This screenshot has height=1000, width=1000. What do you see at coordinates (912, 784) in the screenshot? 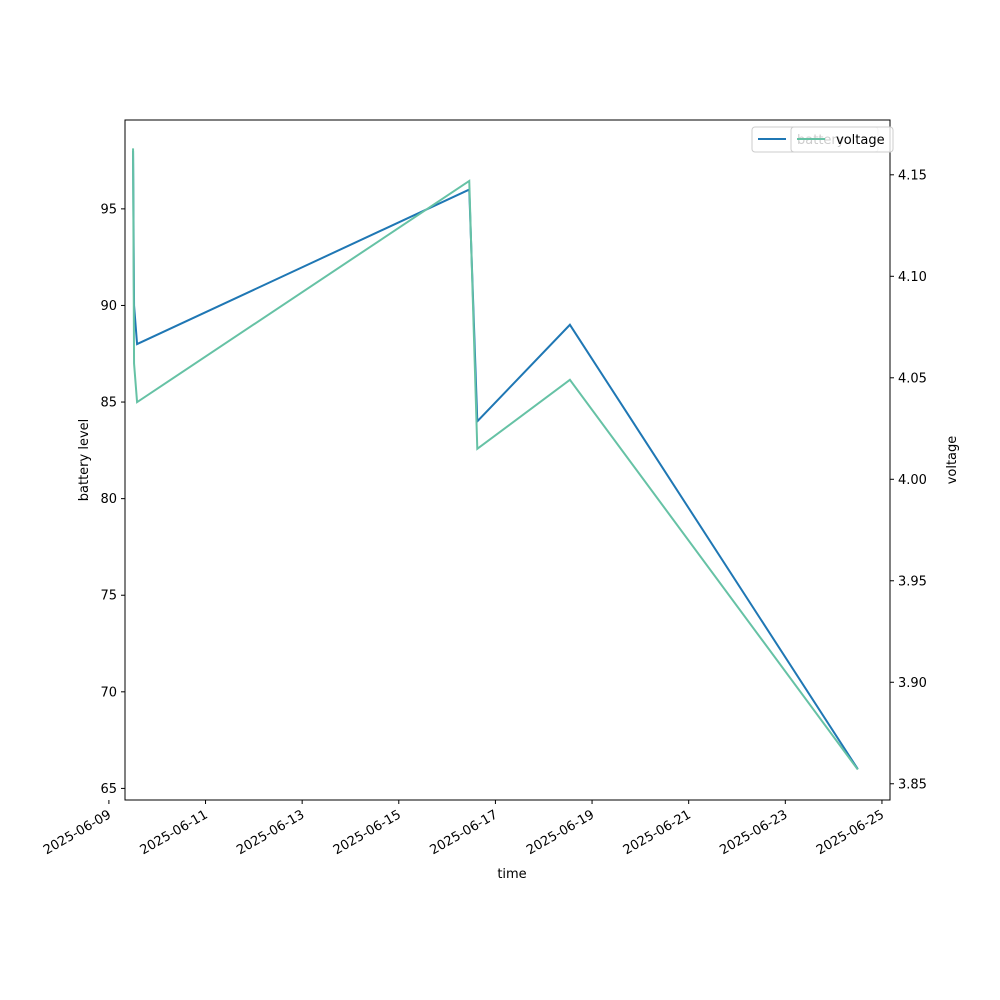
I see `y-right-tick-label-0: 3.85` at bounding box center [912, 784].